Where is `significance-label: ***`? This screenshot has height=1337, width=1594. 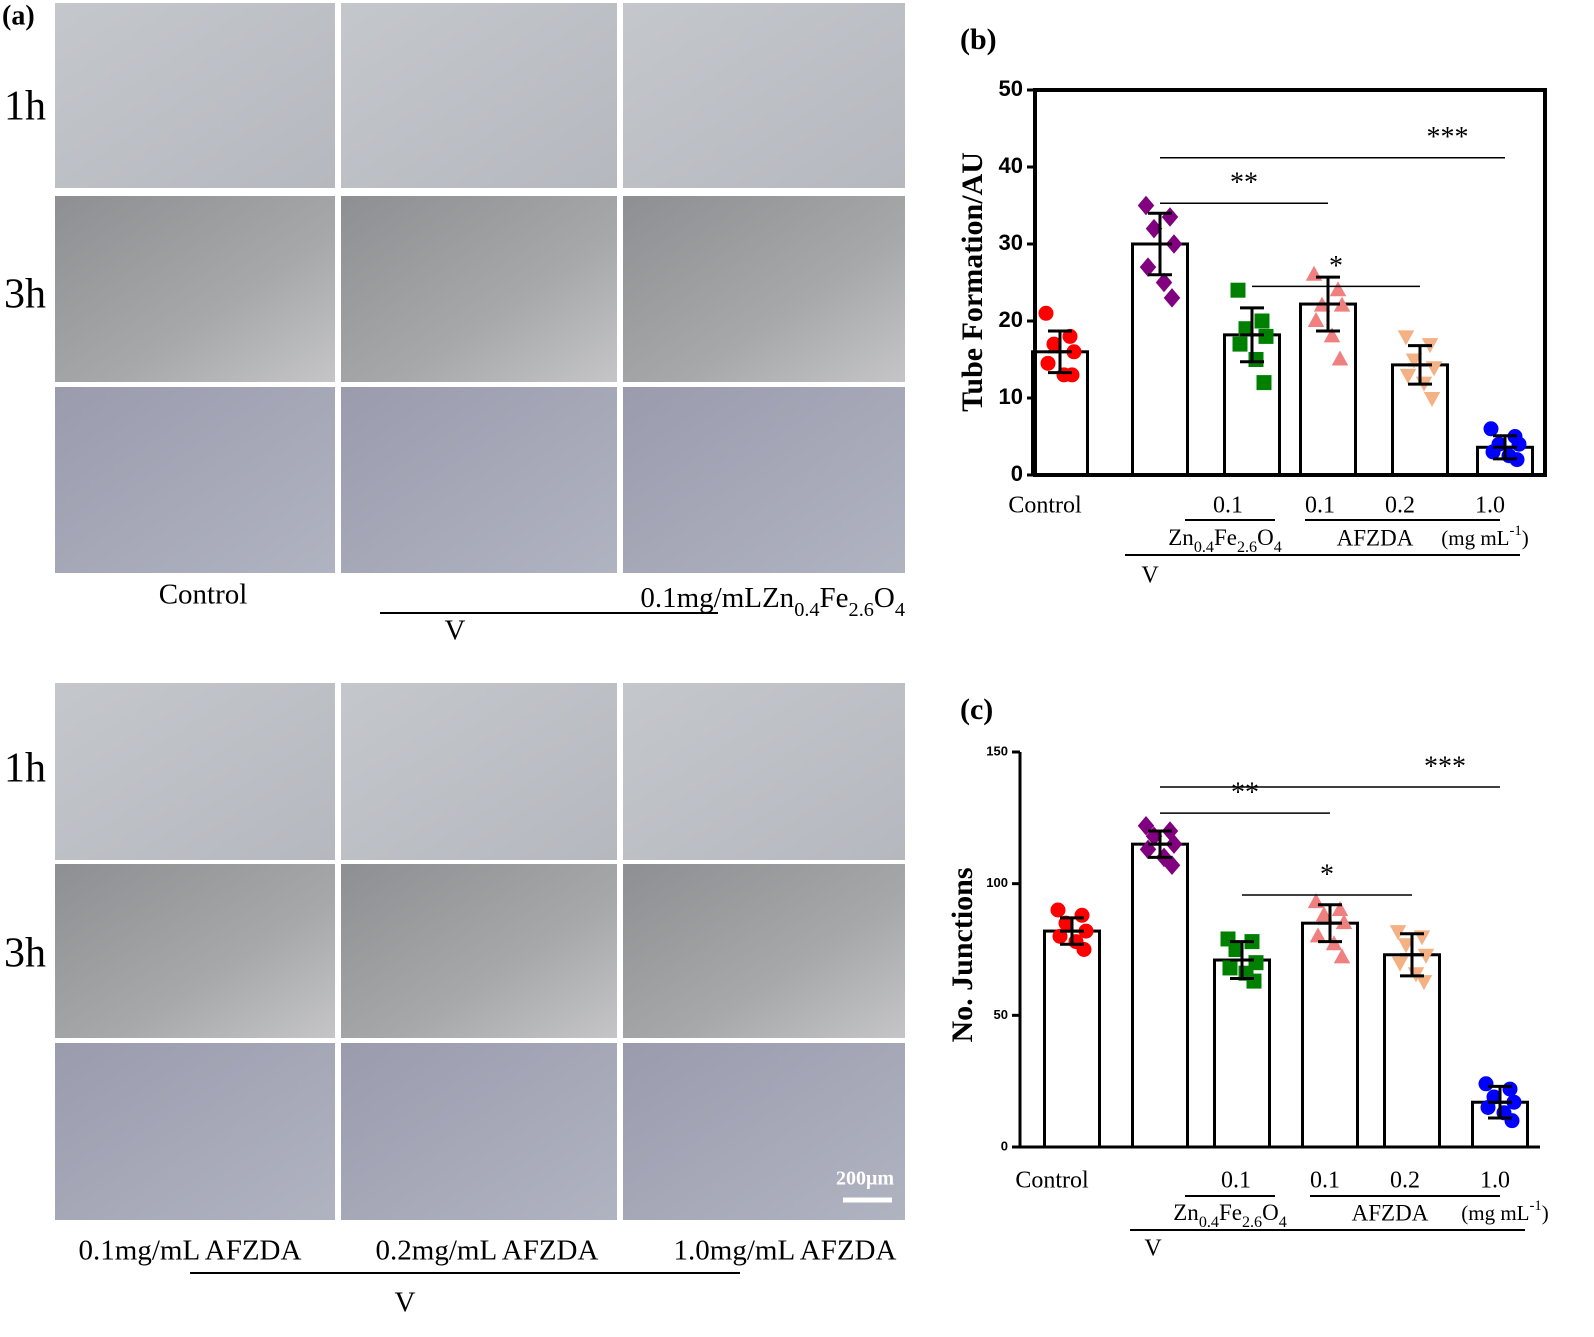 significance-label: *** is located at coordinates (1445, 766).